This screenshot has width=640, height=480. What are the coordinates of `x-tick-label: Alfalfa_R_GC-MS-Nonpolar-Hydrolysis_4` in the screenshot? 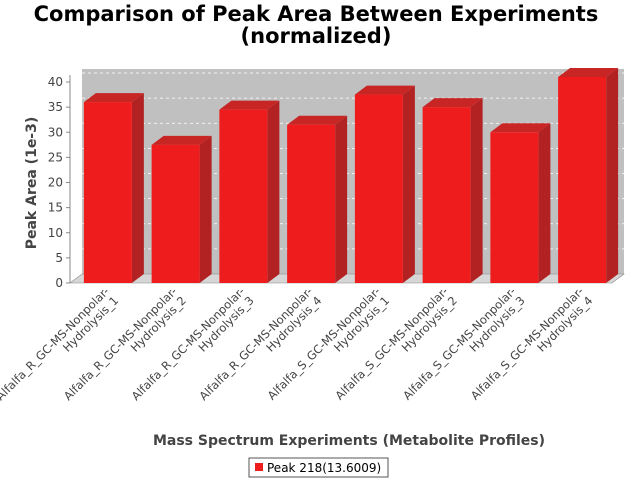 It's located at (260, 348).